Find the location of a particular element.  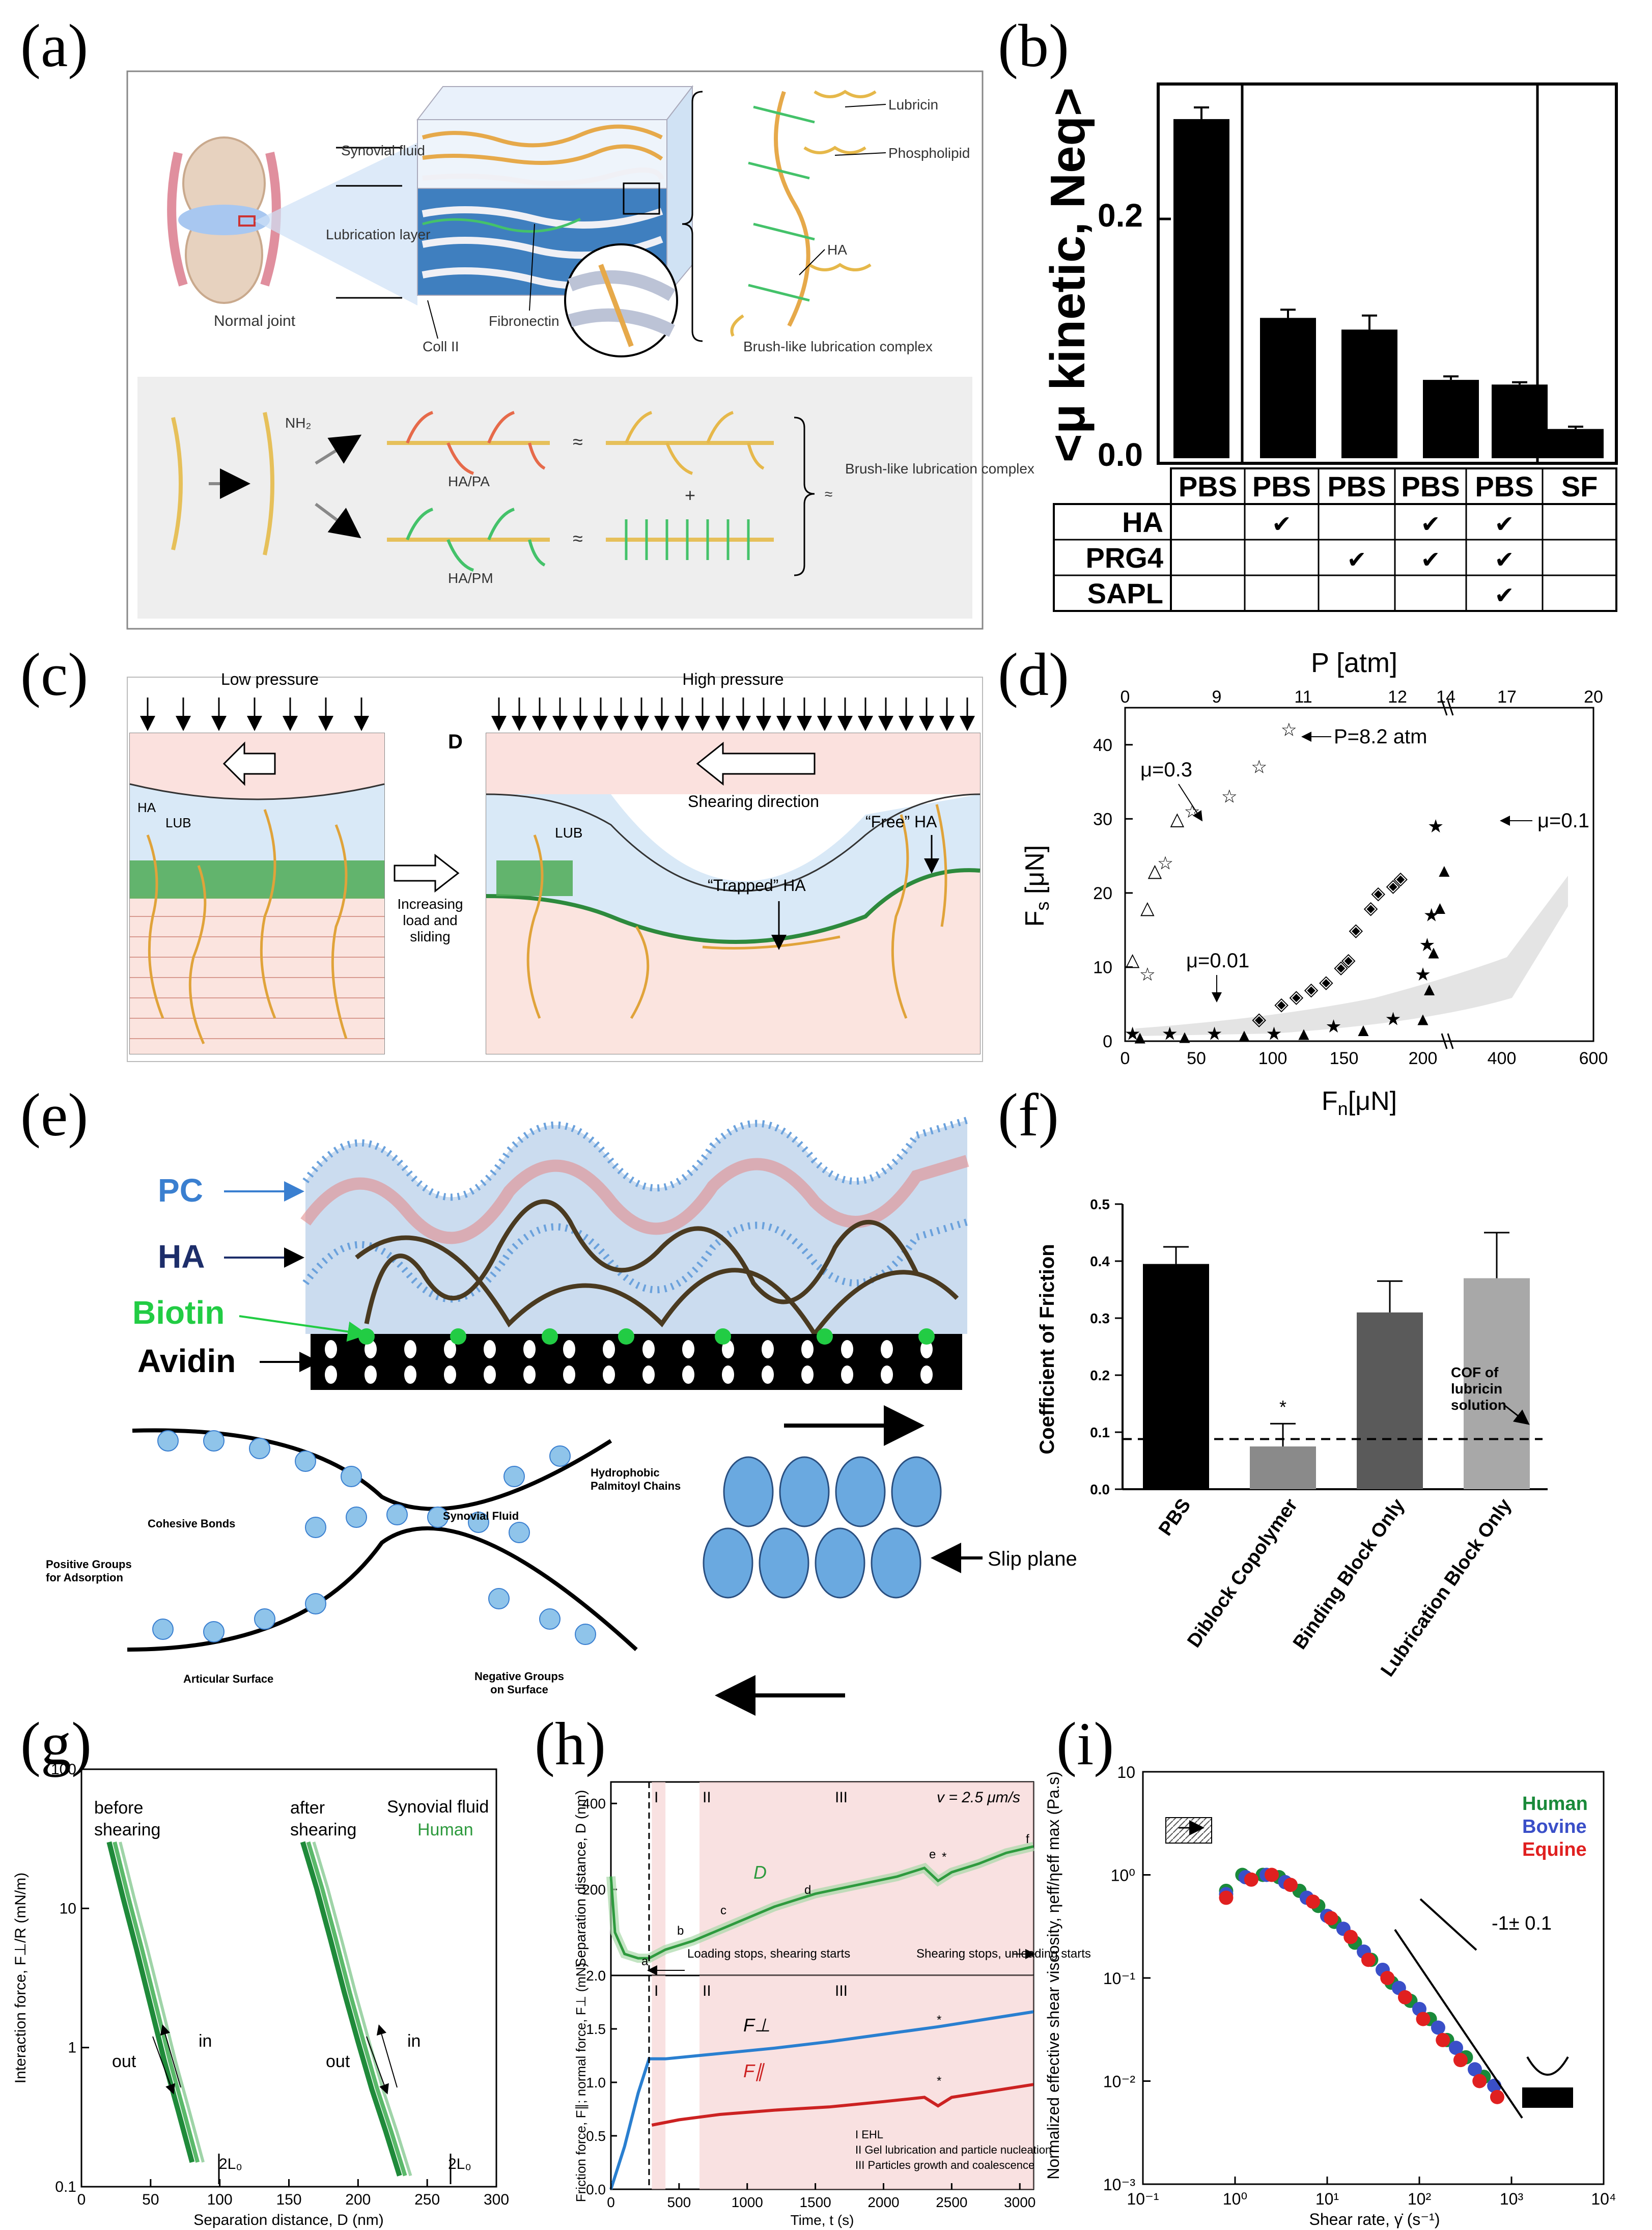

g-out-2: out is located at coordinates (338, 2061).